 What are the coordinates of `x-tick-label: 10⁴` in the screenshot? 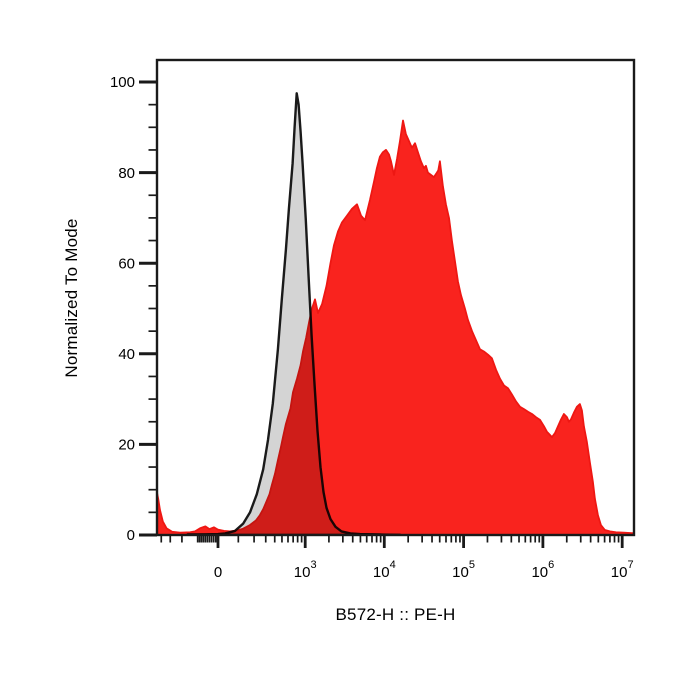 It's located at (384, 570).